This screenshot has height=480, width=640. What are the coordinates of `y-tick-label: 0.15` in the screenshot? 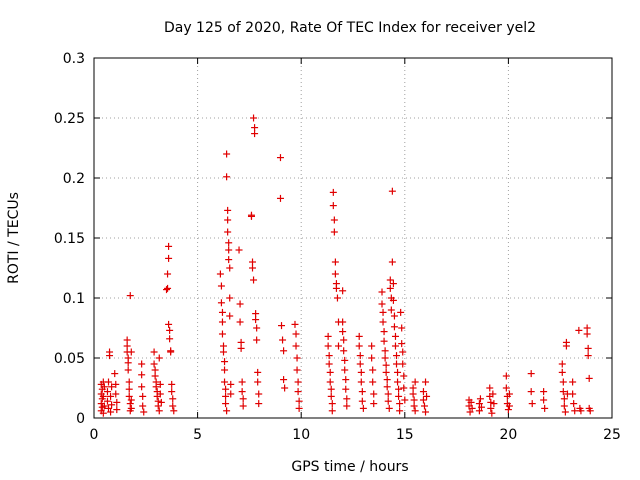 It's located at (69, 239).